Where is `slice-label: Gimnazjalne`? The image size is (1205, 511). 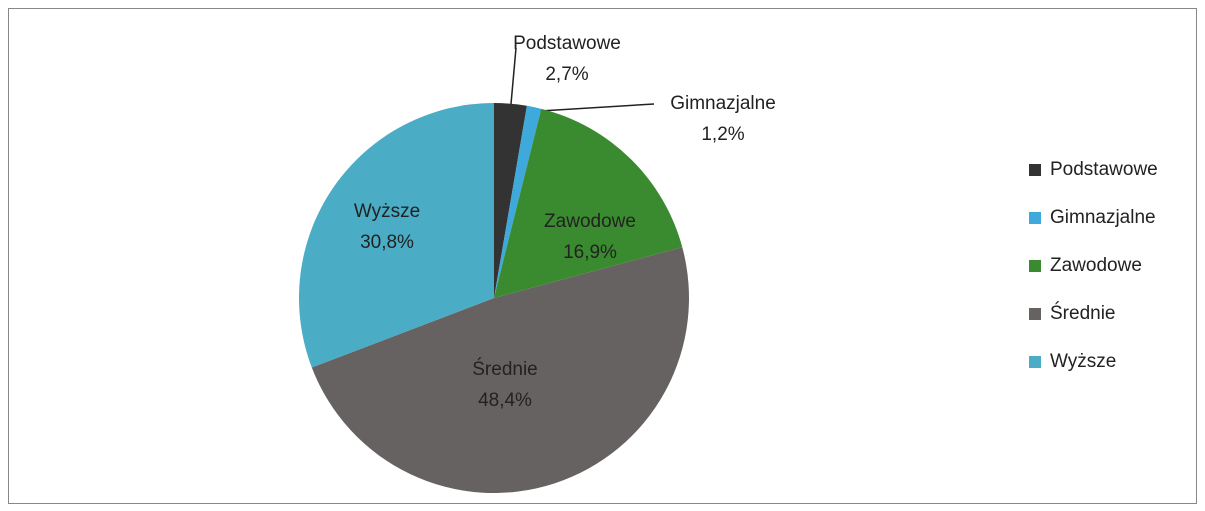
slice-label: Gimnazjalne is located at coordinates (723, 103).